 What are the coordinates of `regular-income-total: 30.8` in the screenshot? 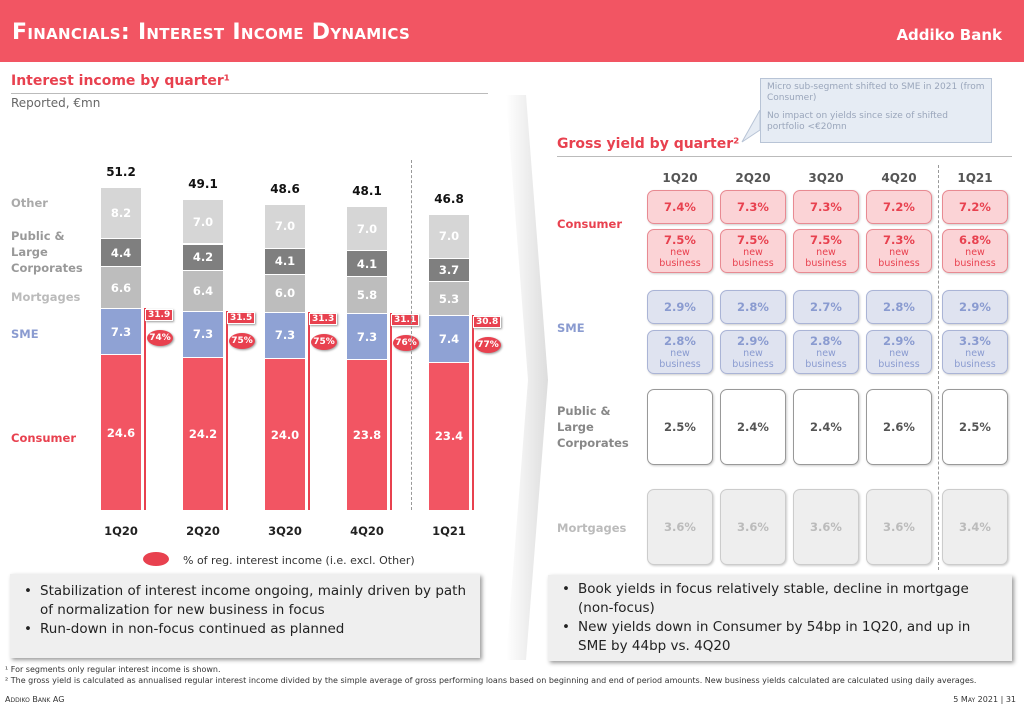 It's located at (487, 322).